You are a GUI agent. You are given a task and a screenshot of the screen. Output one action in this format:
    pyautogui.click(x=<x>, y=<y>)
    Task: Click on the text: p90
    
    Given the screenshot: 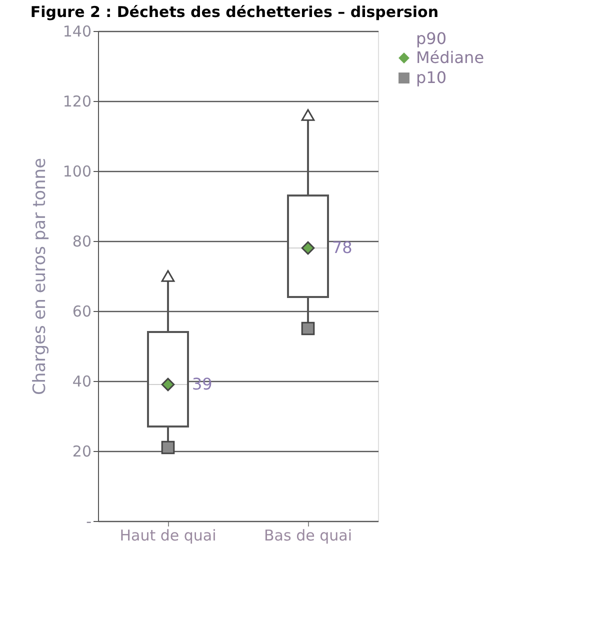 What is the action you would take?
    pyautogui.click(x=431, y=38)
    